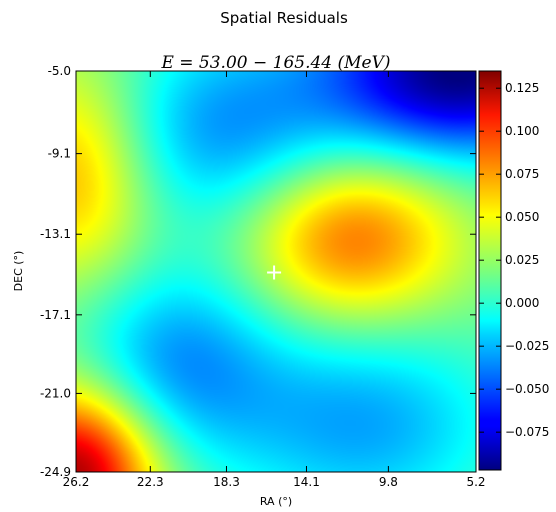 This screenshot has width=556, height=512. Describe the element at coordinates (522, 174) in the screenshot. I see `colorbar-tick-label: 0.075` at that location.